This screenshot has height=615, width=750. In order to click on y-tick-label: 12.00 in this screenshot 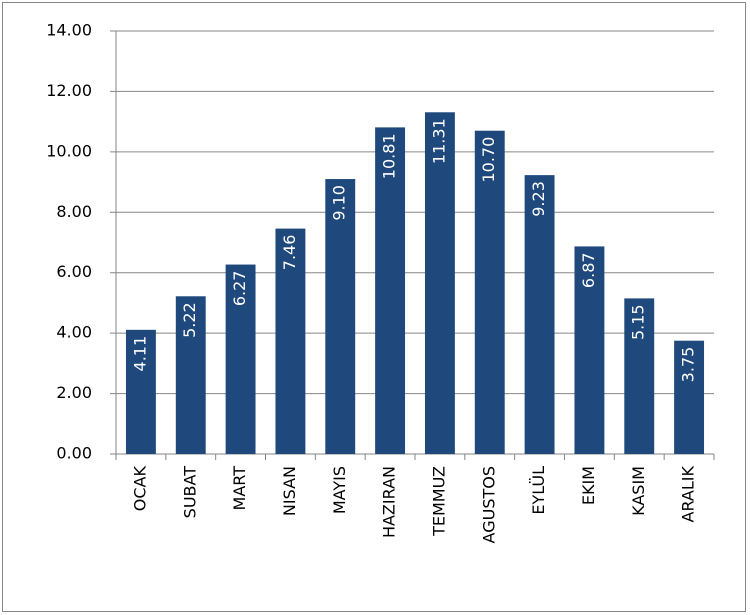, I will do `click(69, 90)`.